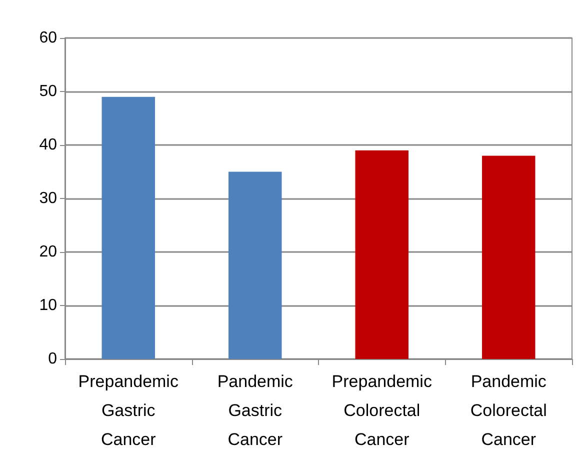 This screenshot has height=462, width=584. What do you see at coordinates (508, 410) in the screenshot?
I see `x-tick-label: Pandemic Colorectal Cancer` at bounding box center [508, 410].